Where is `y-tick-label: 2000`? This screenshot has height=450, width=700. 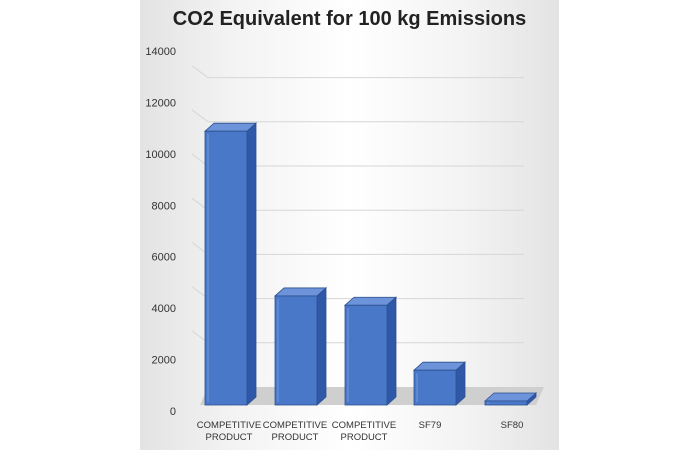 y-tick-label: 2000 is located at coordinates (164, 361).